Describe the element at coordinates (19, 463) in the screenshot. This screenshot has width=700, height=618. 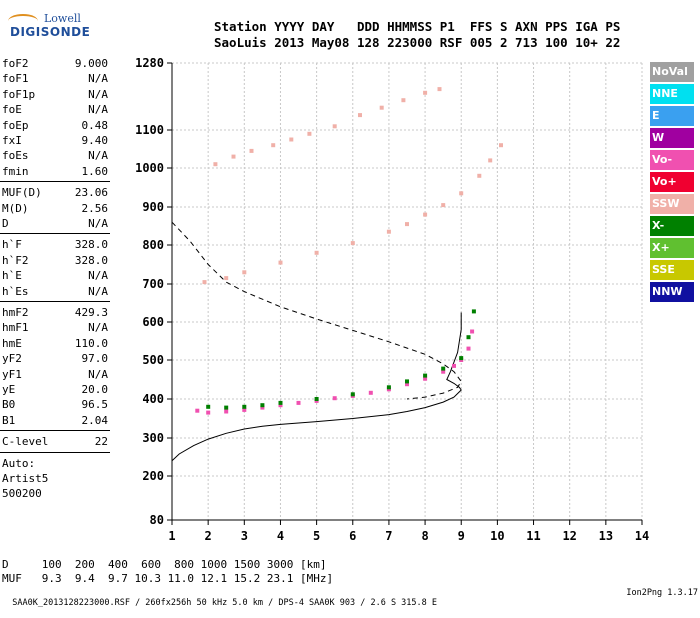
I see `auto-scaler-label: Auto:` at that location.